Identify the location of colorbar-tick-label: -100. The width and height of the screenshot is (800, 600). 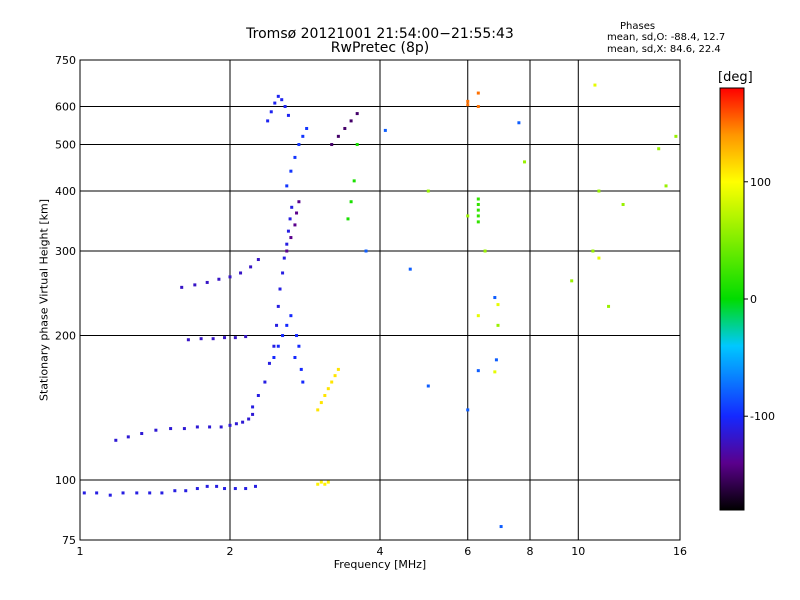
(762, 416).